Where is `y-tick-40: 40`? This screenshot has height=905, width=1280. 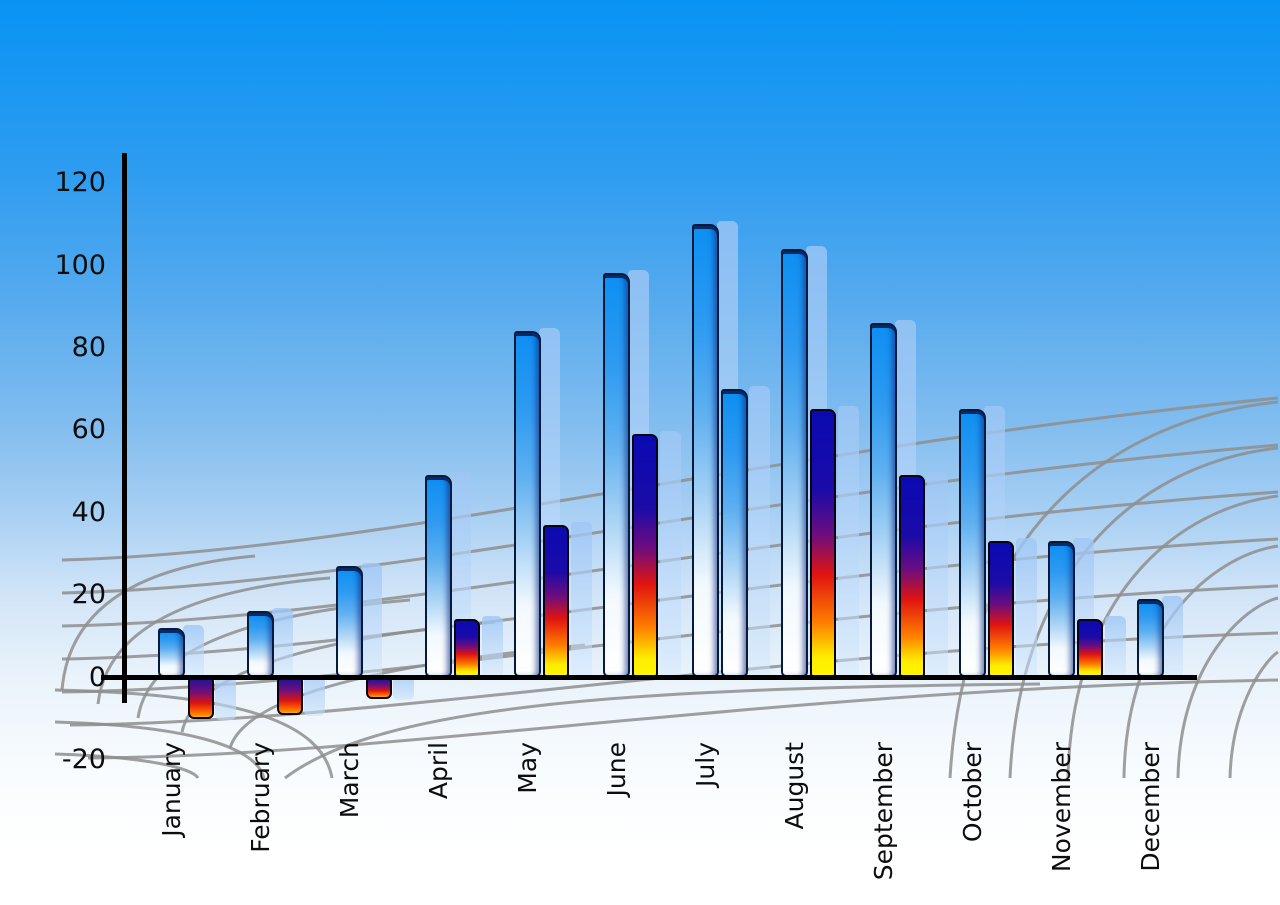 y-tick-40: 40 is located at coordinates (88, 512).